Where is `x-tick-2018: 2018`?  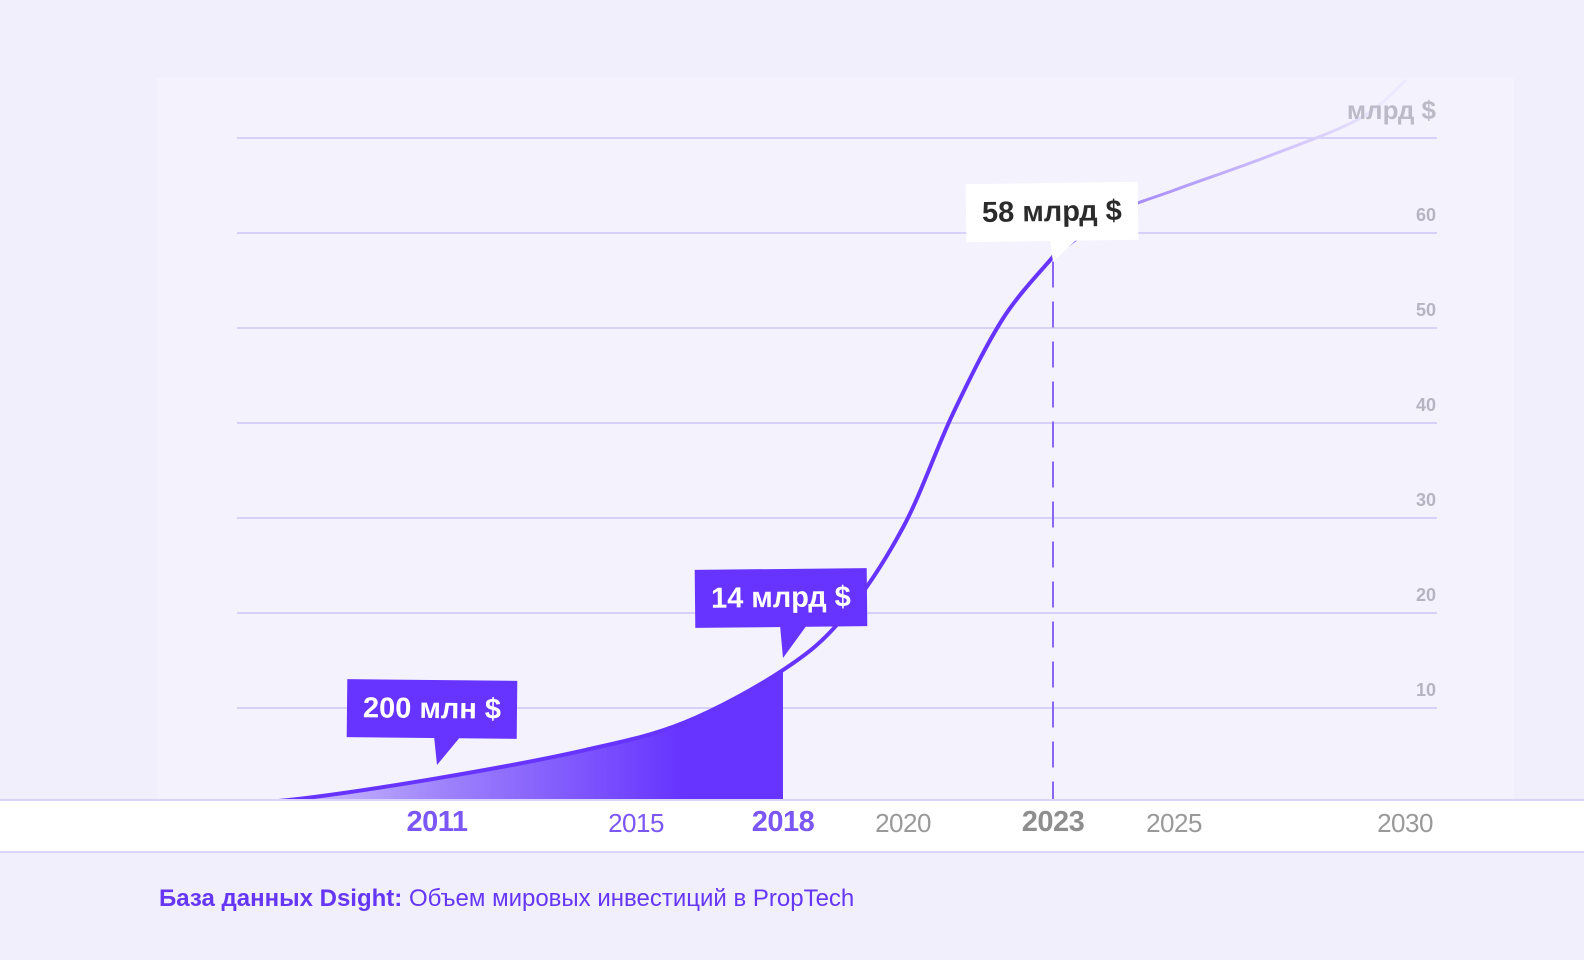 x-tick-2018: 2018 is located at coordinates (783, 822).